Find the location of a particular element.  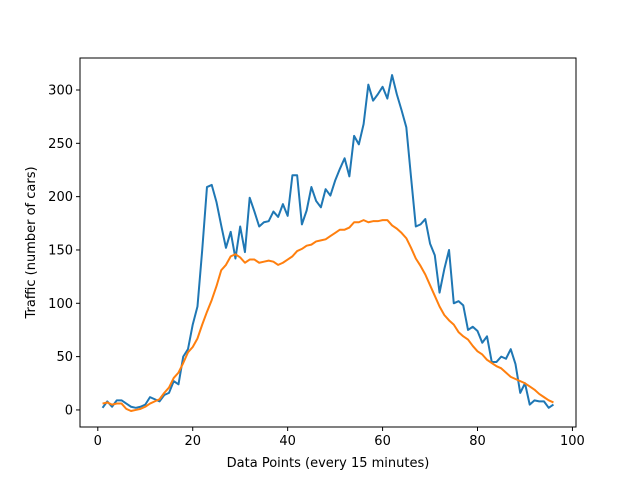

y-axis-label: Traffic (number of cars) is located at coordinates (31, 242).